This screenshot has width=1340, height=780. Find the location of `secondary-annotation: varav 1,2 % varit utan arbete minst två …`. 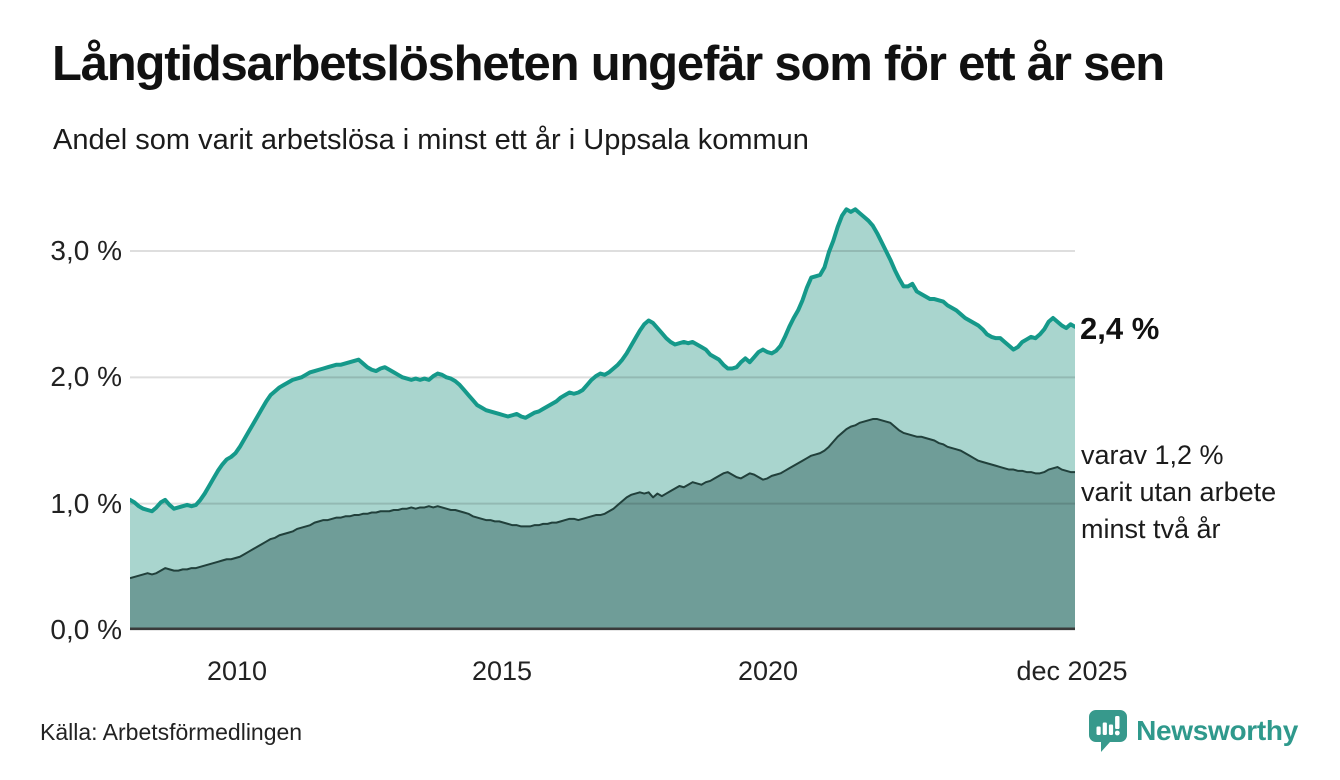

secondary-annotation: varav 1,2 % varit utan arbete minst två … is located at coordinates (1178, 492).